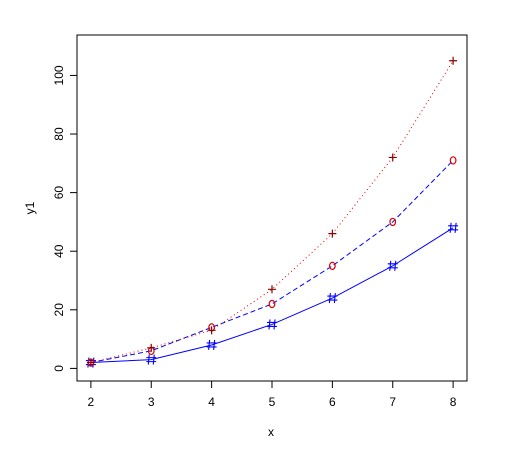 This screenshot has height=456, width=531. I want to click on x-tick-label: 2, so click(91, 402).